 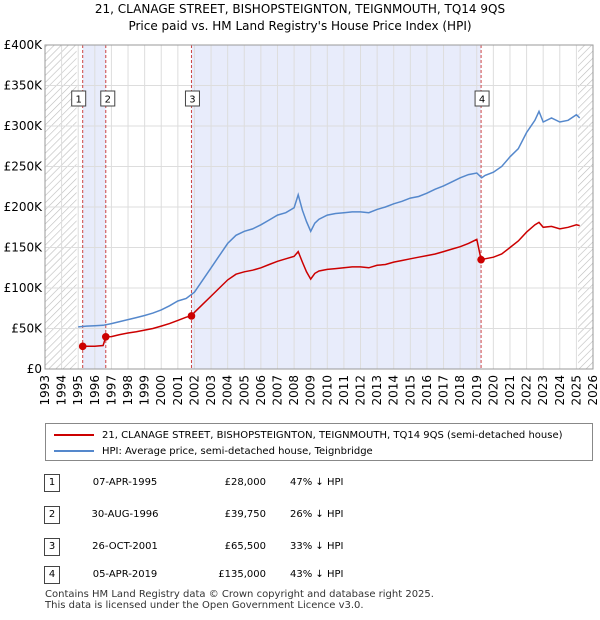 I want to click on transaction-hpi: 43% ↓ HPI, so click(x=317, y=574).